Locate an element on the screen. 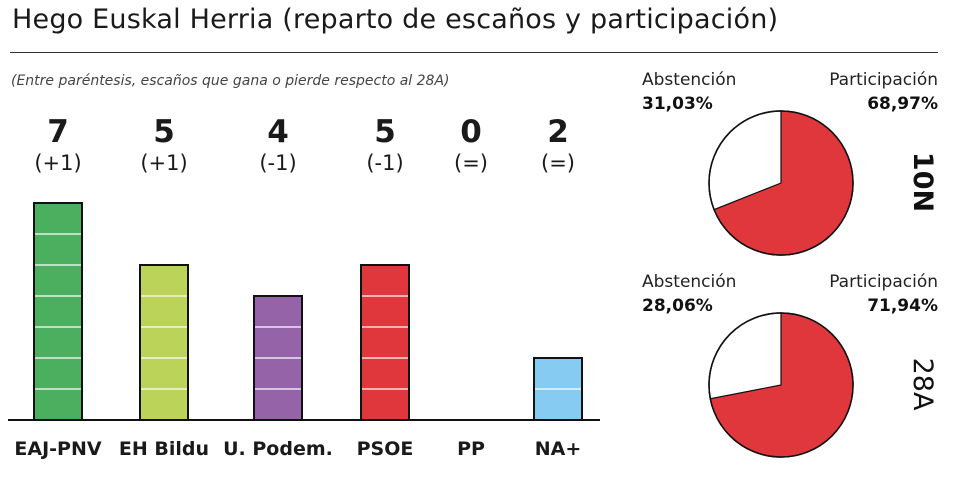 The width and height of the screenshot is (958, 480). pie-28a-chart is located at coordinates (781, 385).